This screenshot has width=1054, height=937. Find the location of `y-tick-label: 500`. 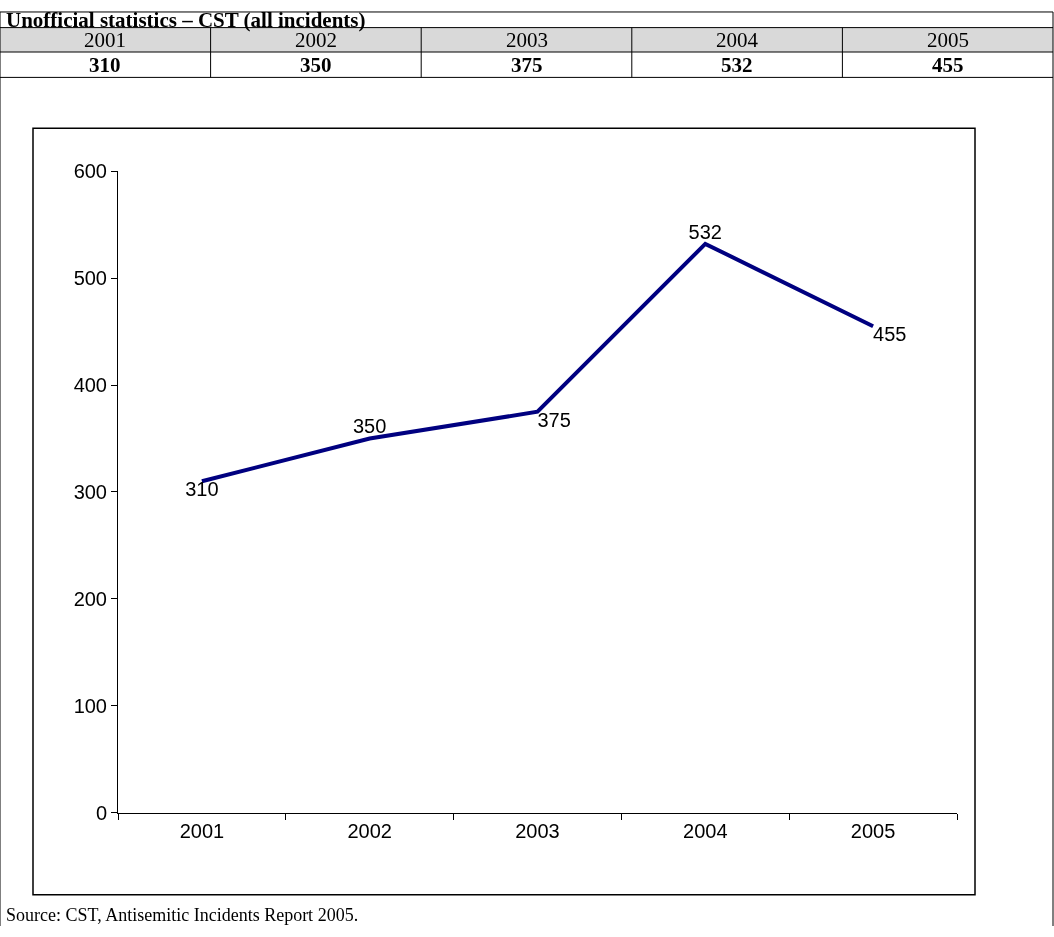

y-tick-label: 500 is located at coordinates (90, 278).